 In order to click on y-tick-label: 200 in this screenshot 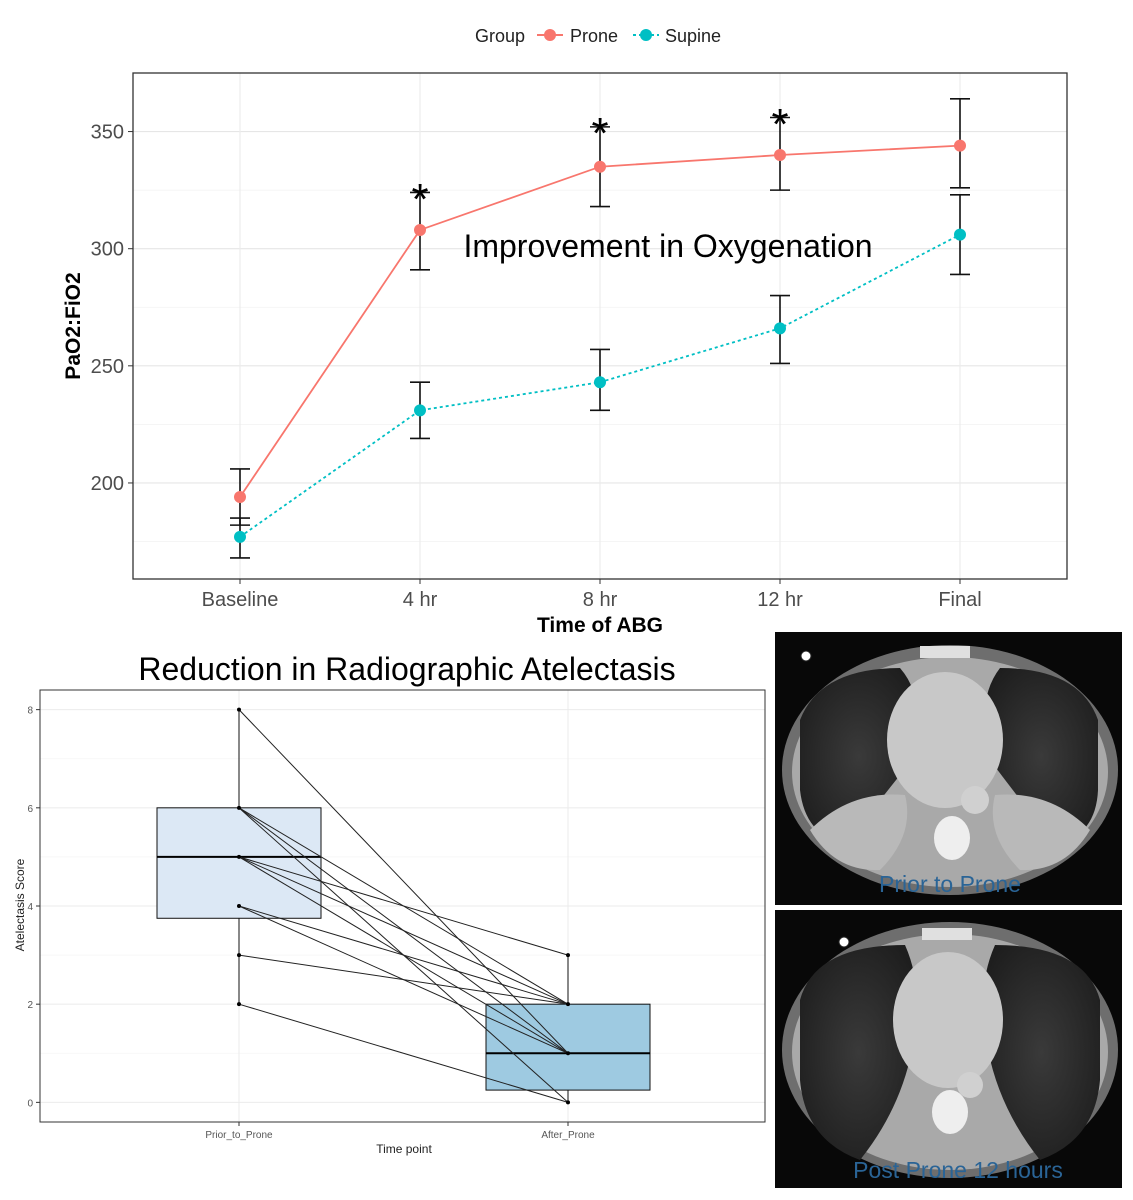, I will do `click(107, 484)`.